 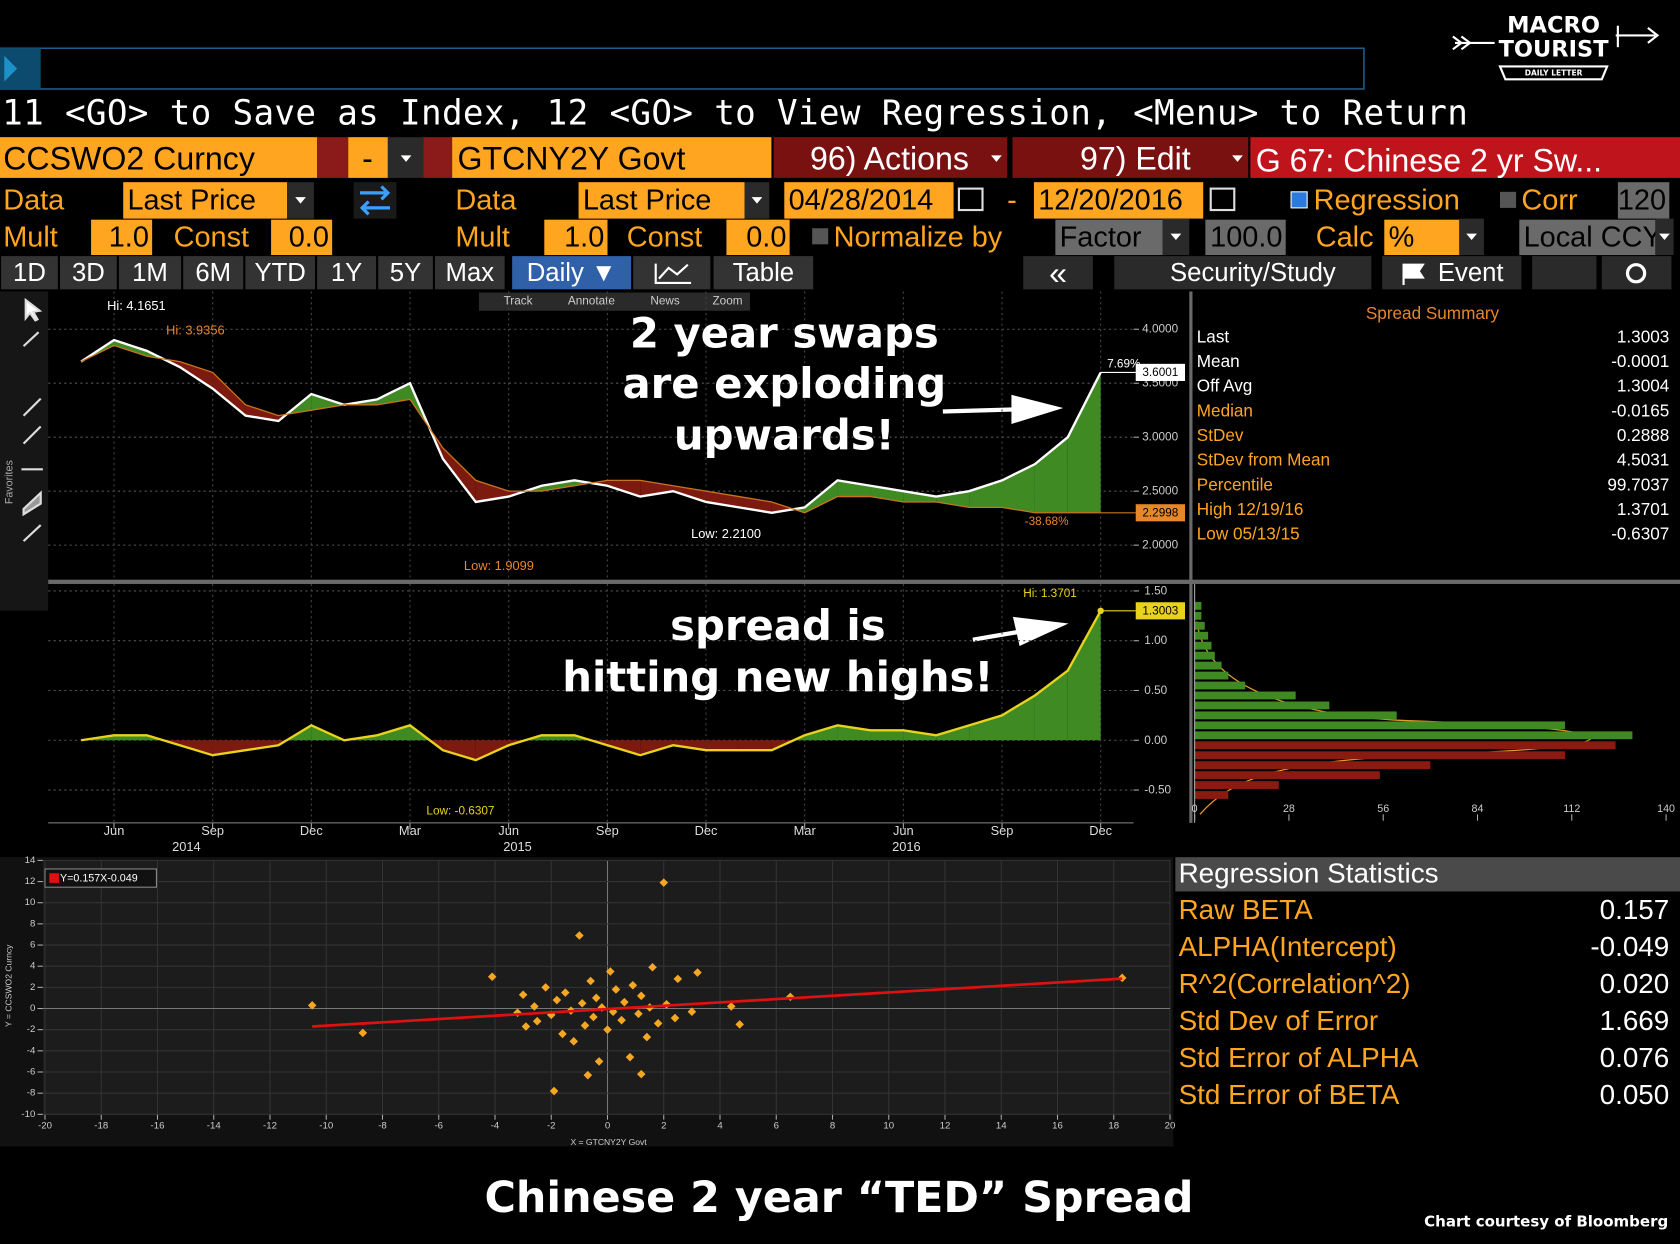 I want to click on tab-label: Event, so click(x=1471, y=273).